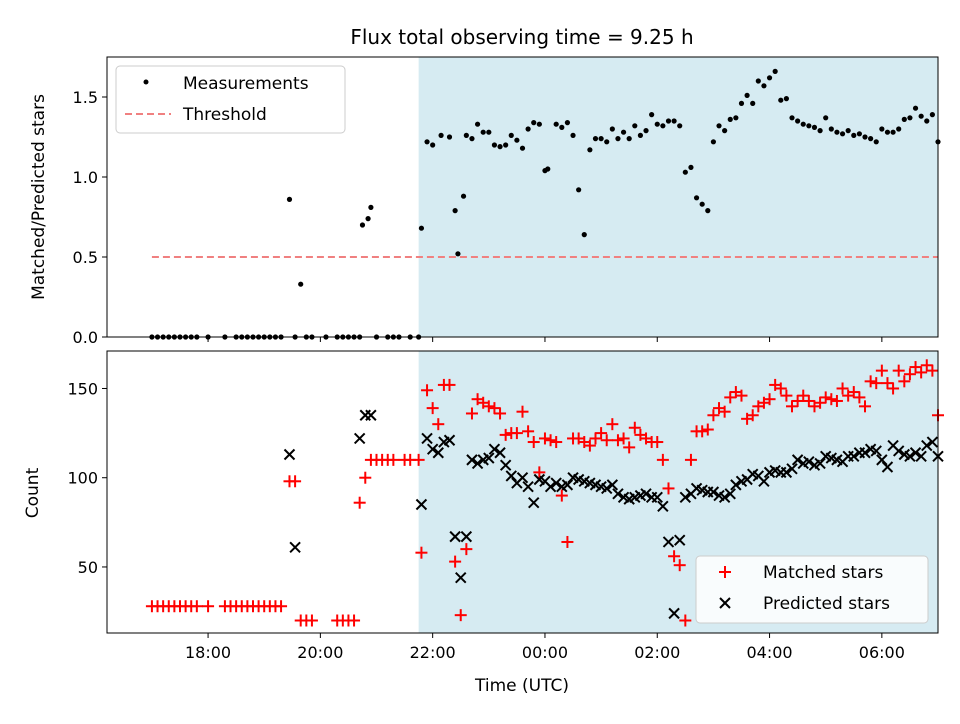 Image resolution: width=960 pixels, height=724 pixels. I want to click on x-tick-label: 04:00, so click(769, 652).